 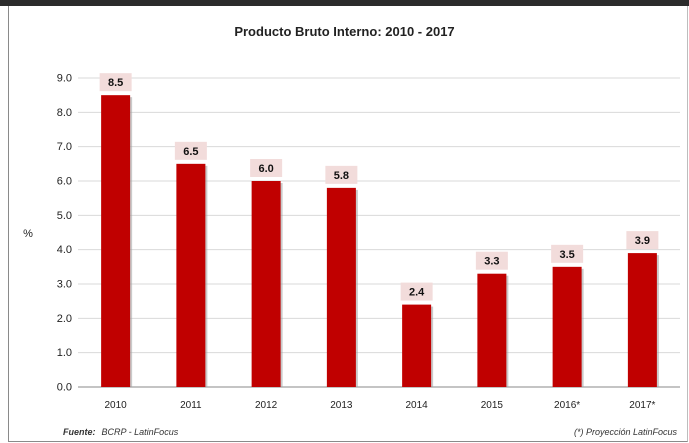 I want to click on x-tick-label: 2012, so click(x=266, y=405).